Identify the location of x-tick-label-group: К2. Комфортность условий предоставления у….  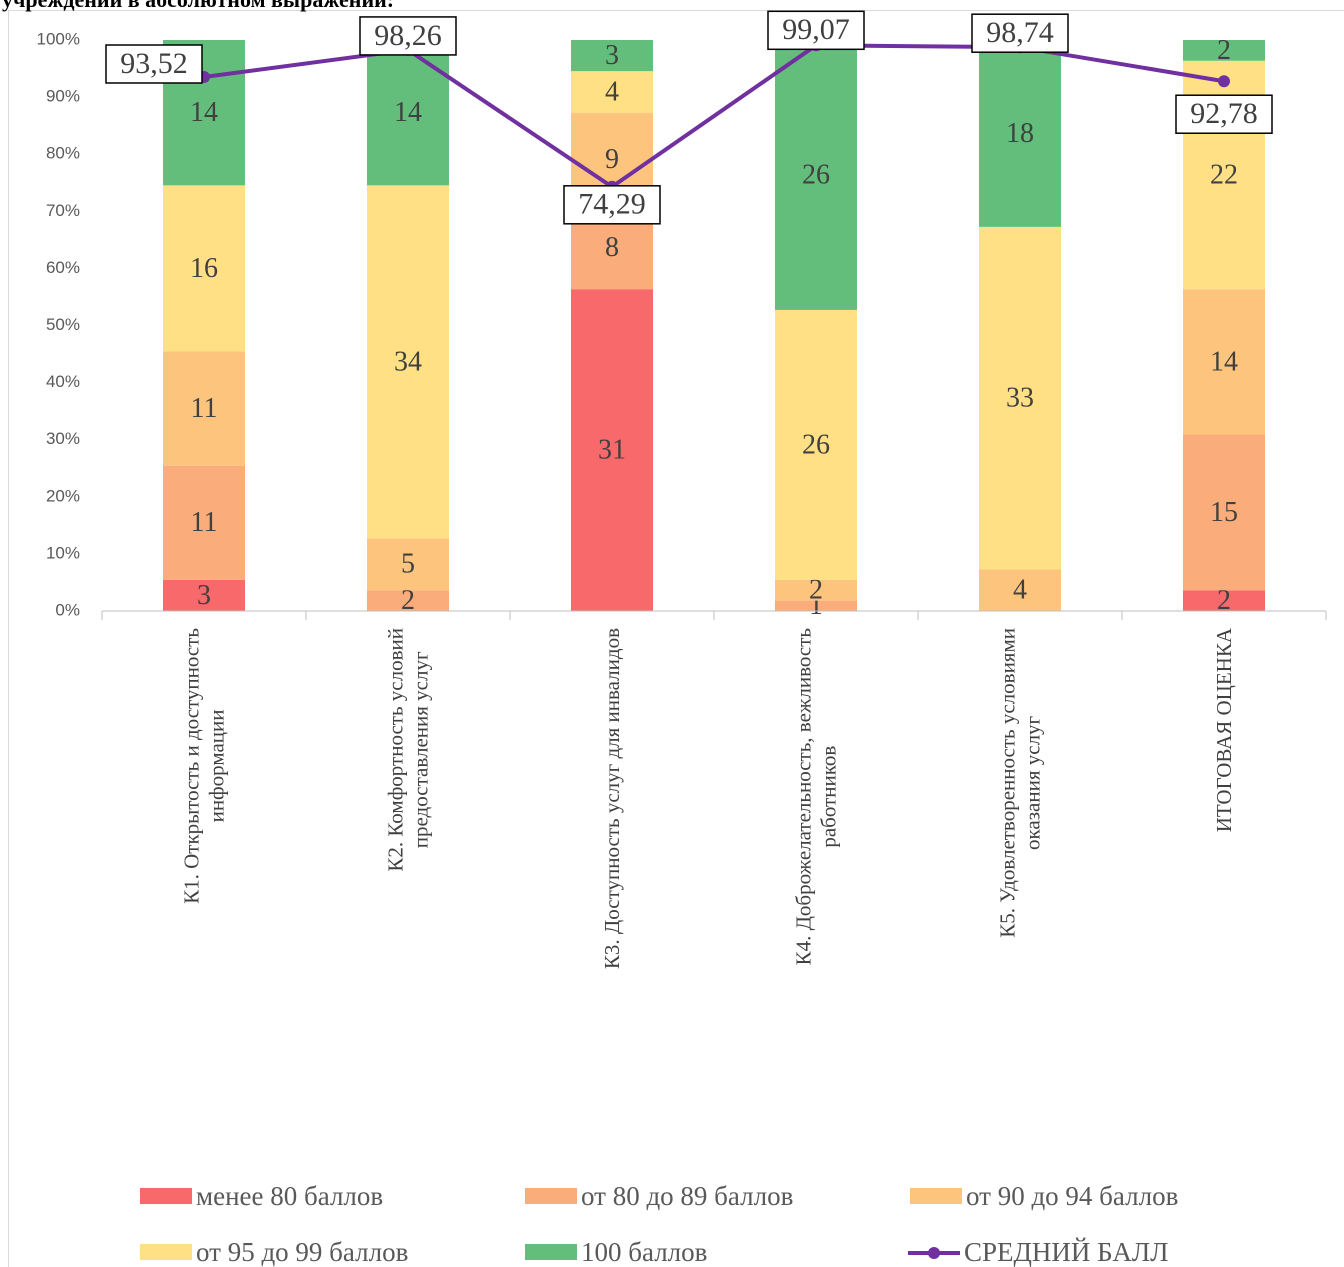
(407, 750).